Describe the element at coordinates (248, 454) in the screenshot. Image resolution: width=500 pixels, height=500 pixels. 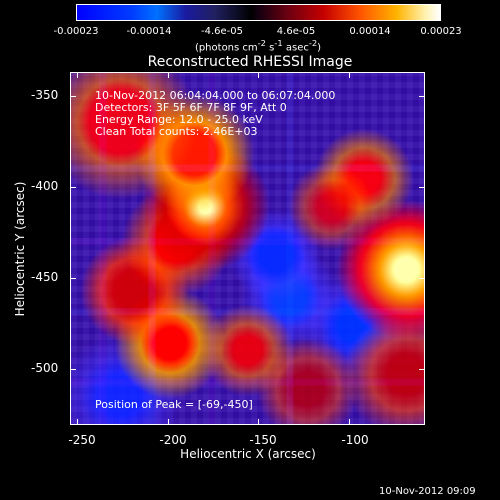
I see `x-axis-label: Heliocentric X (arcsec)` at that location.